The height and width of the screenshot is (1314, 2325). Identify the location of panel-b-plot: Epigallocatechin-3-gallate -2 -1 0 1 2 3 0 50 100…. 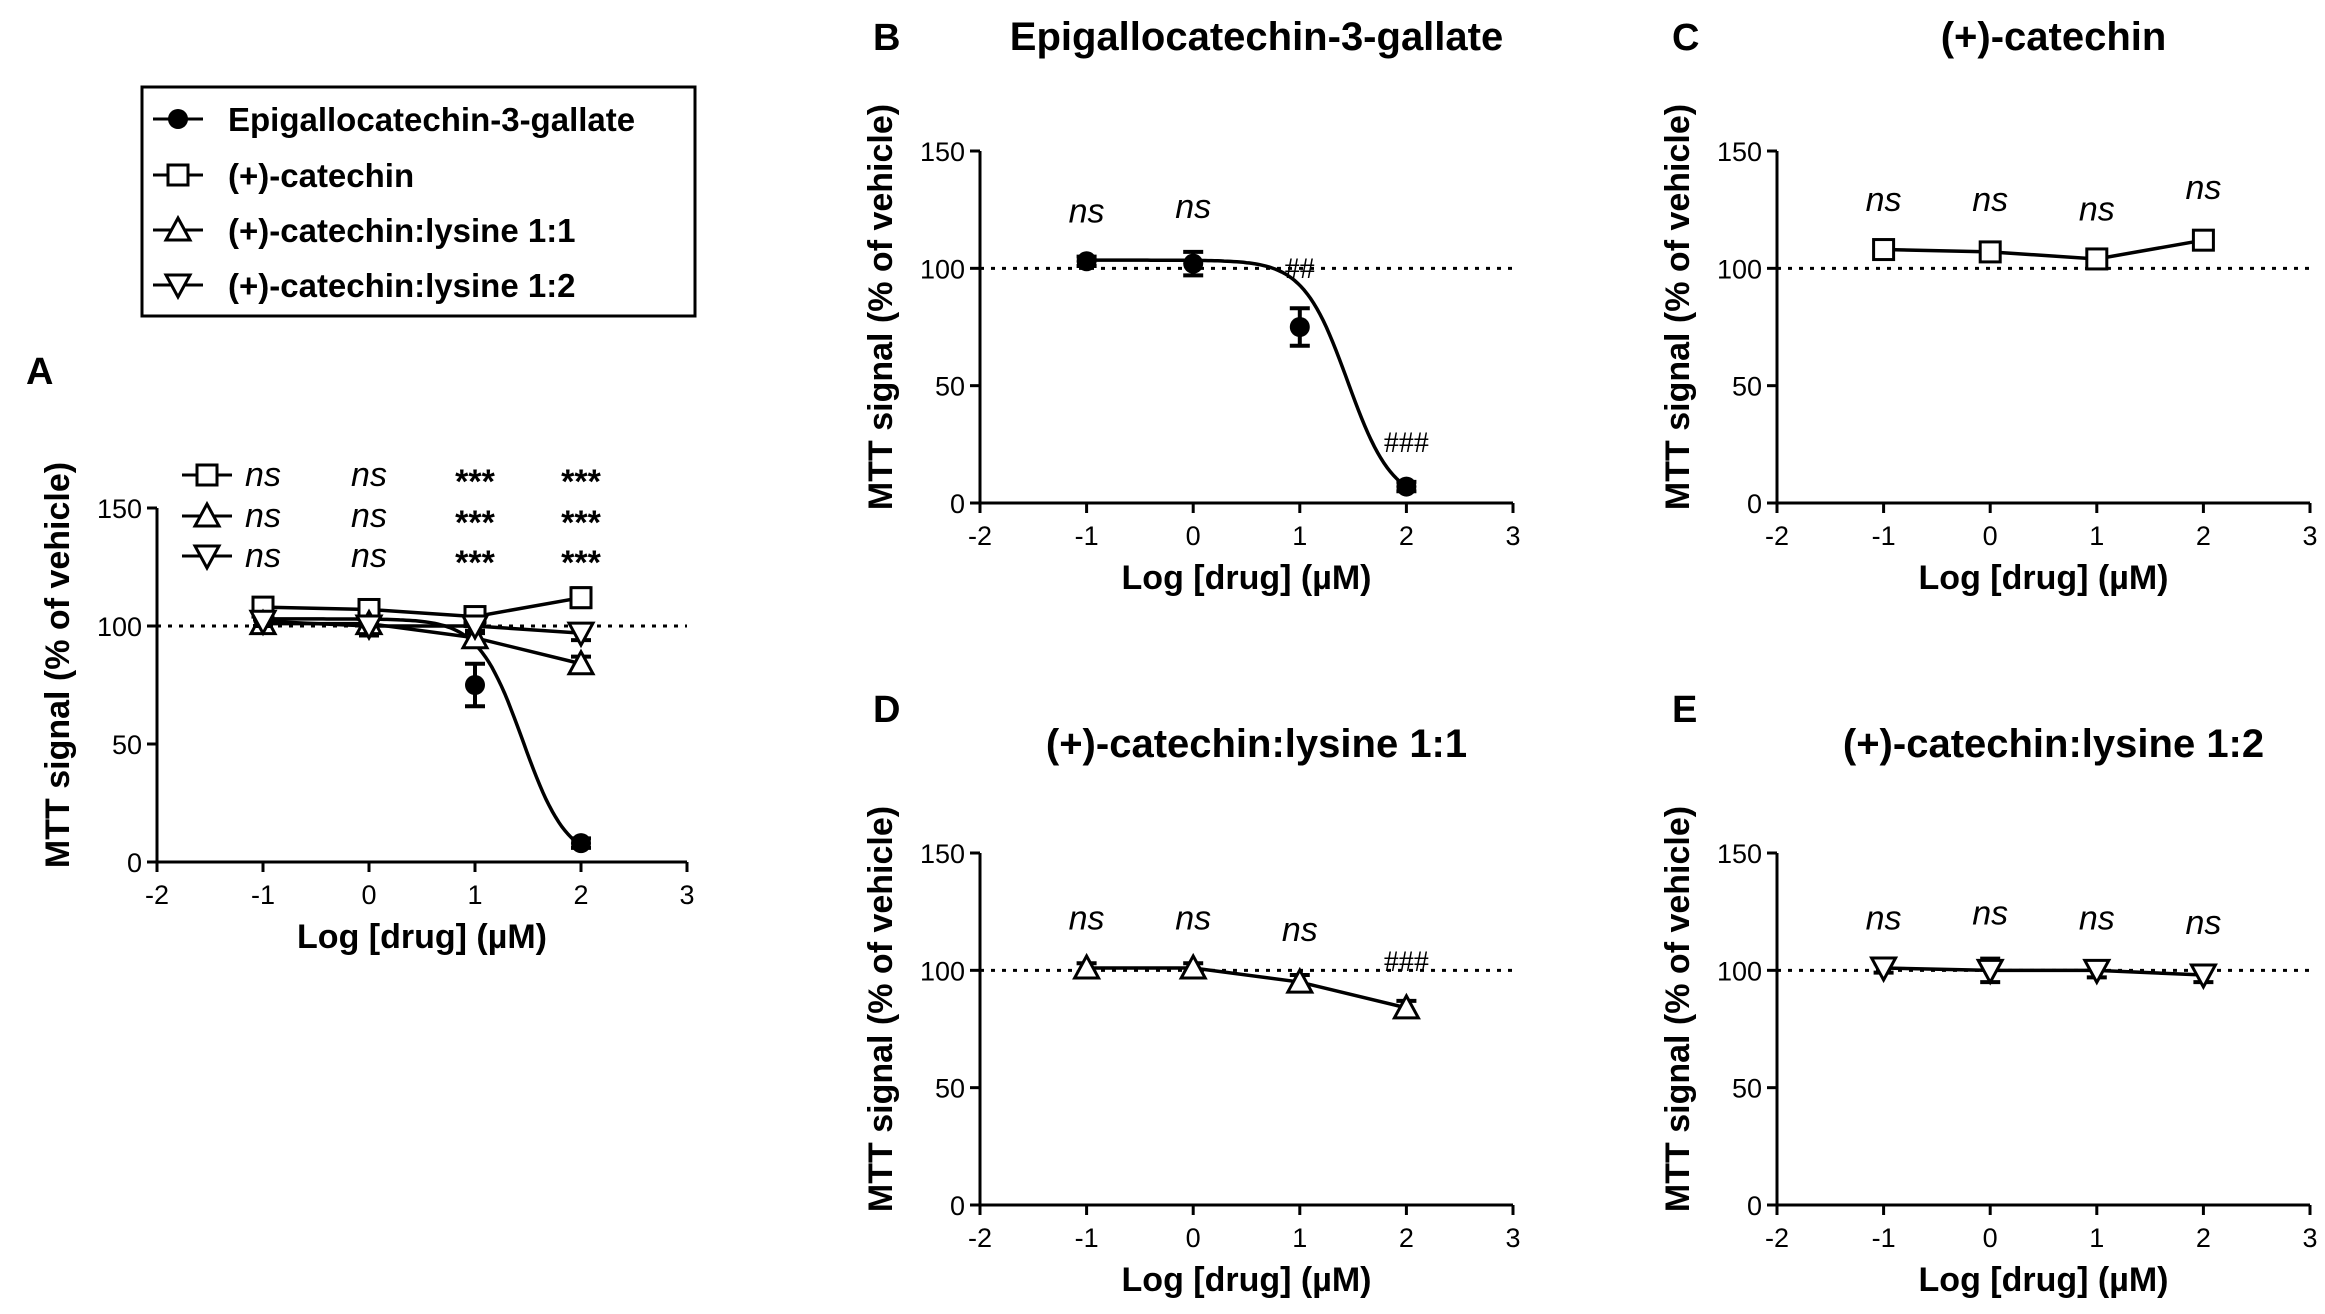
(1191, 306).